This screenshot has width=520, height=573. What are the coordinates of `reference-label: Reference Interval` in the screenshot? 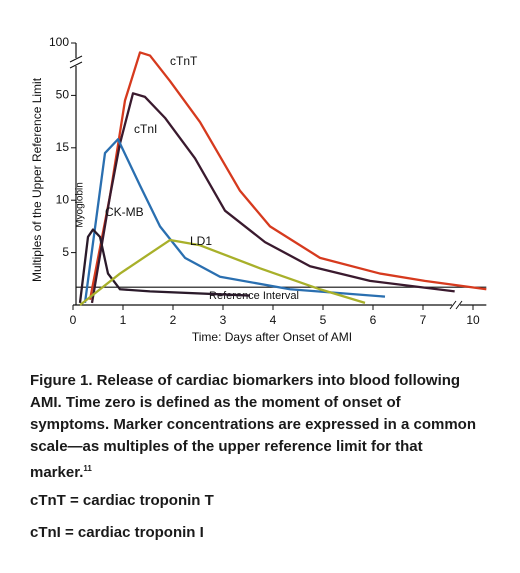 It's located at (254, 296).